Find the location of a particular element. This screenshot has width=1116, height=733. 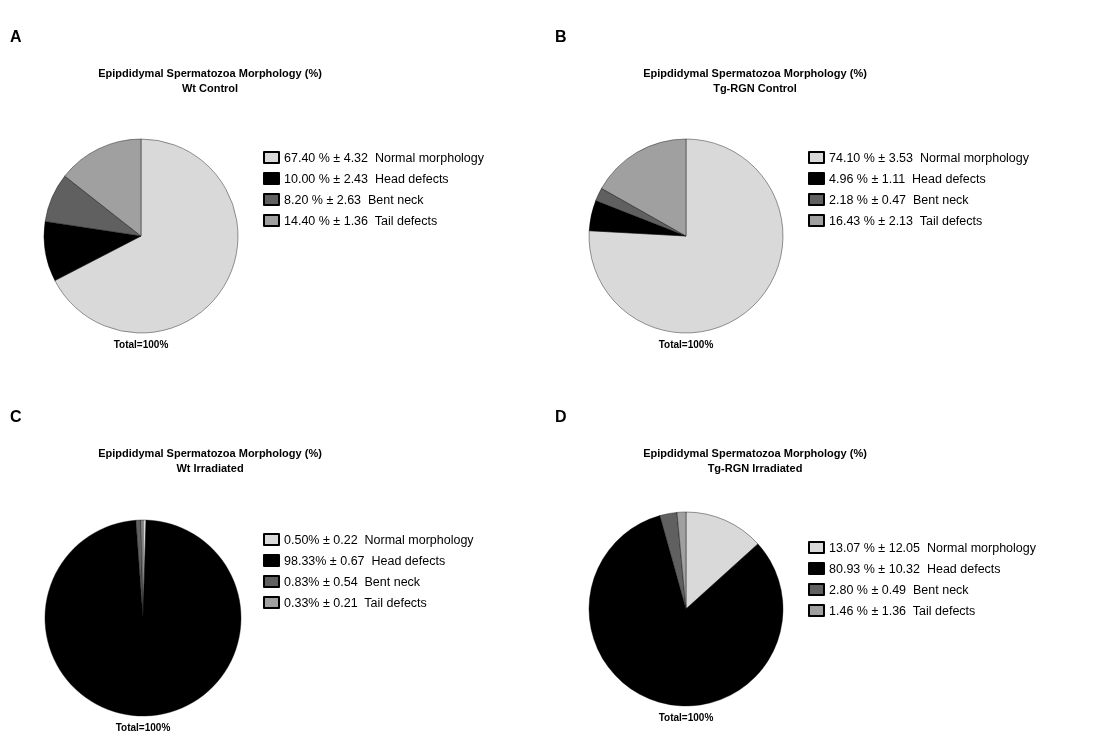

chart-subtitle: Wt Control is located at coordinates (210, 87).